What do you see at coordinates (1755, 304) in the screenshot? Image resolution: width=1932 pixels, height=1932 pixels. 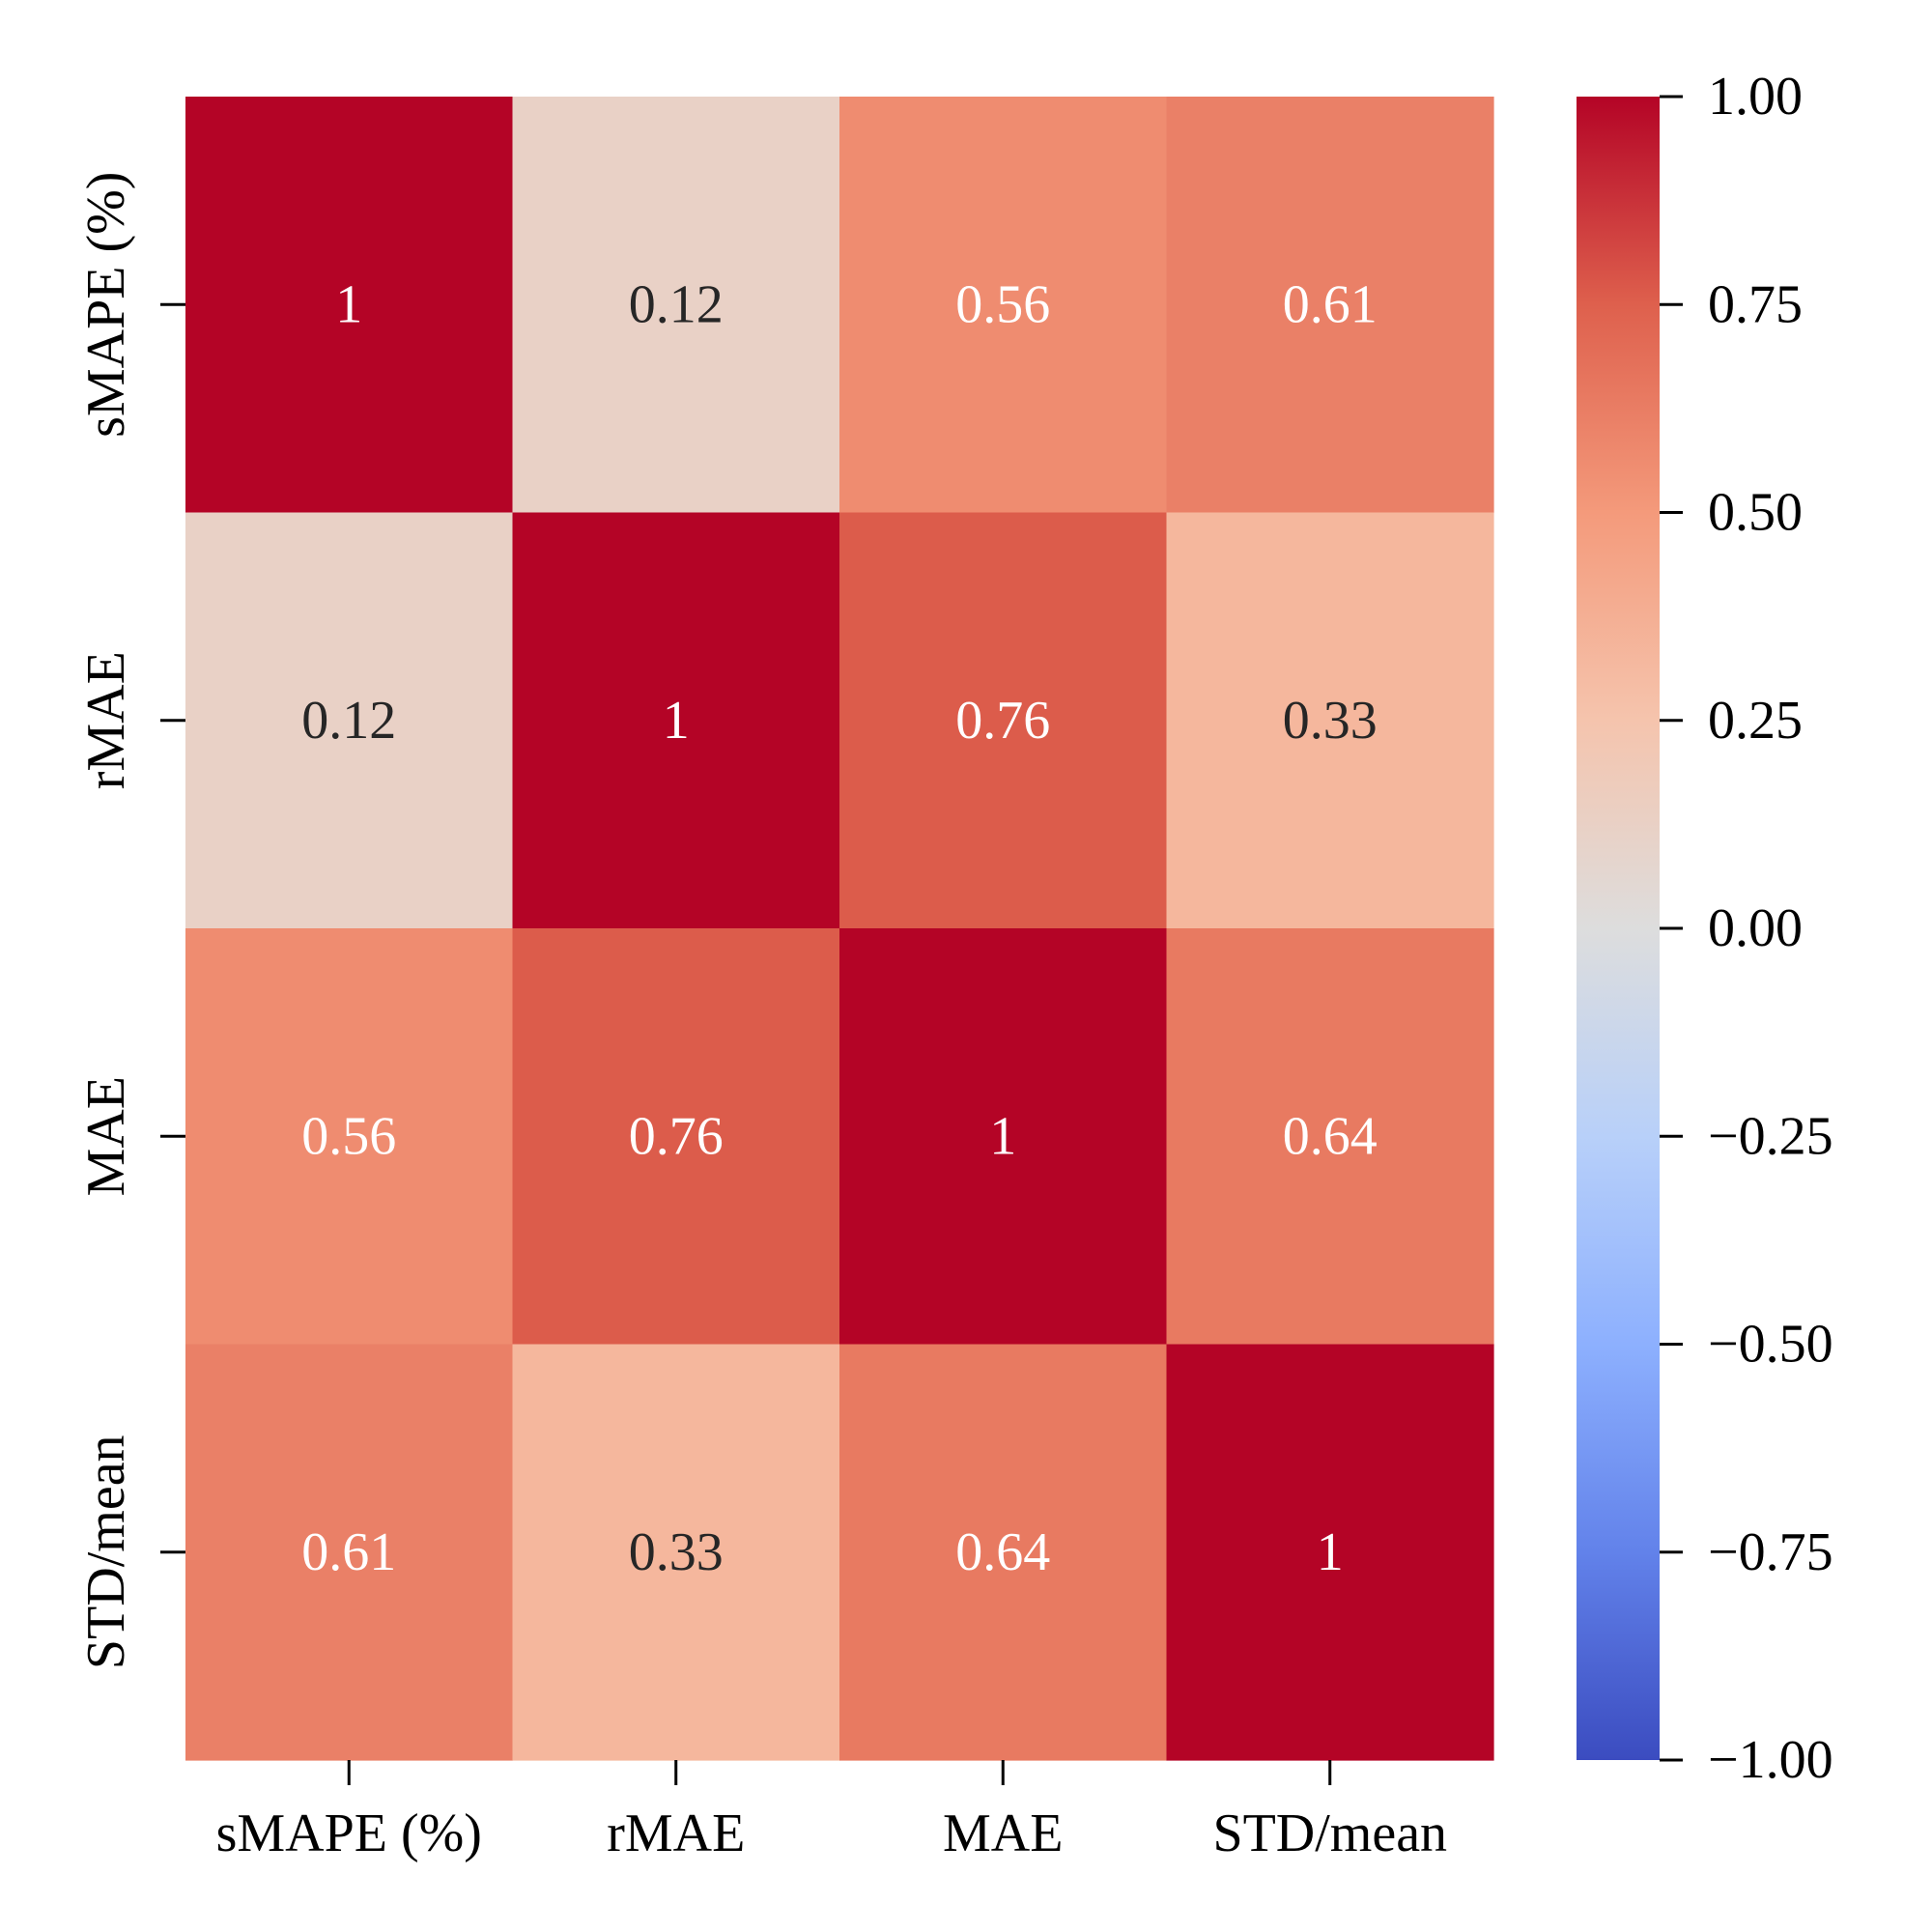 I see `colorbar-tick-label: 0.75` at bounding box center [1755, 304].